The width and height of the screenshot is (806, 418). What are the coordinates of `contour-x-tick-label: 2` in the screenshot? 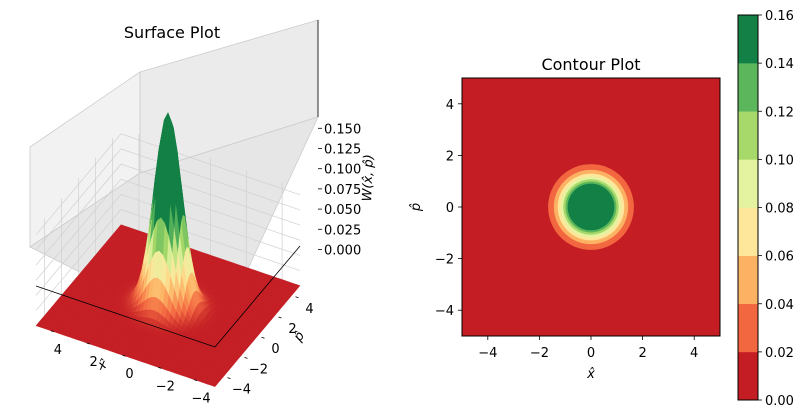 It's located at (642, 353).